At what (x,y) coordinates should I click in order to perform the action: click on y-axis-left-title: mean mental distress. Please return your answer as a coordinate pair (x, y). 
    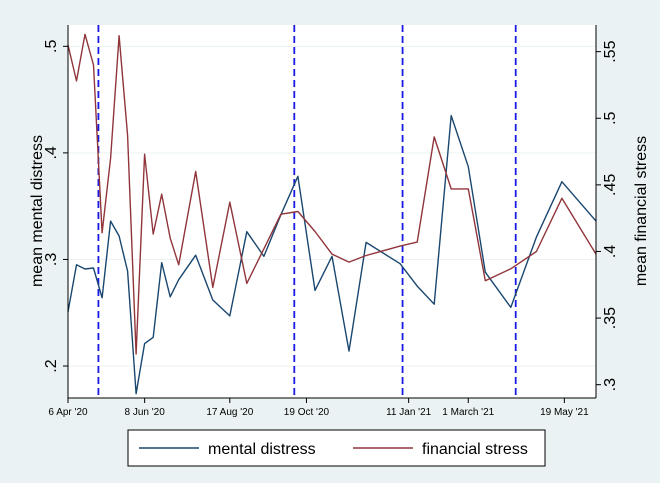
    Looking at the image, I should click on (37, 211).